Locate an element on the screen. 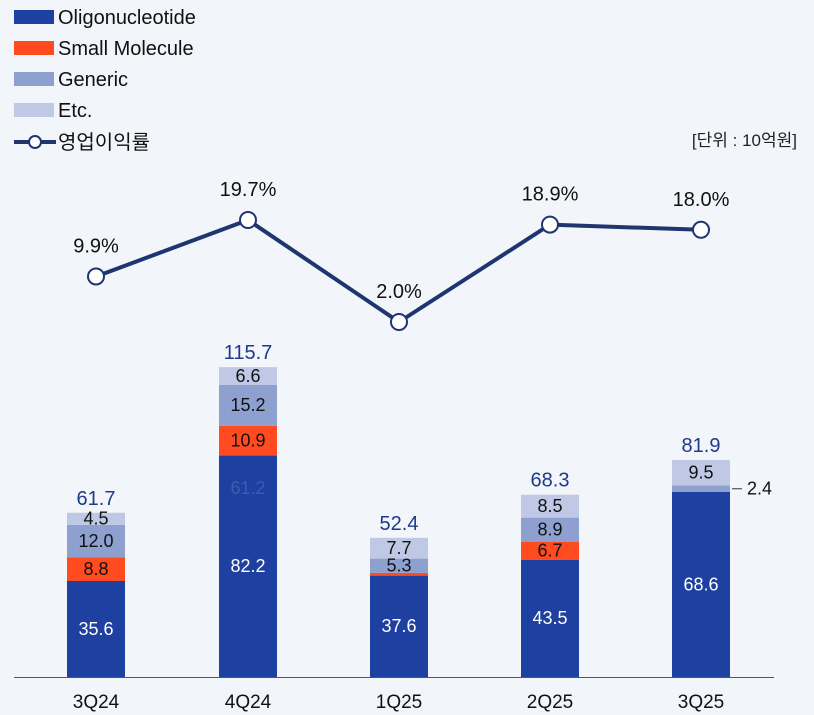  bar-oligonucleotide-4q24 is located at coordinates (248, 566).